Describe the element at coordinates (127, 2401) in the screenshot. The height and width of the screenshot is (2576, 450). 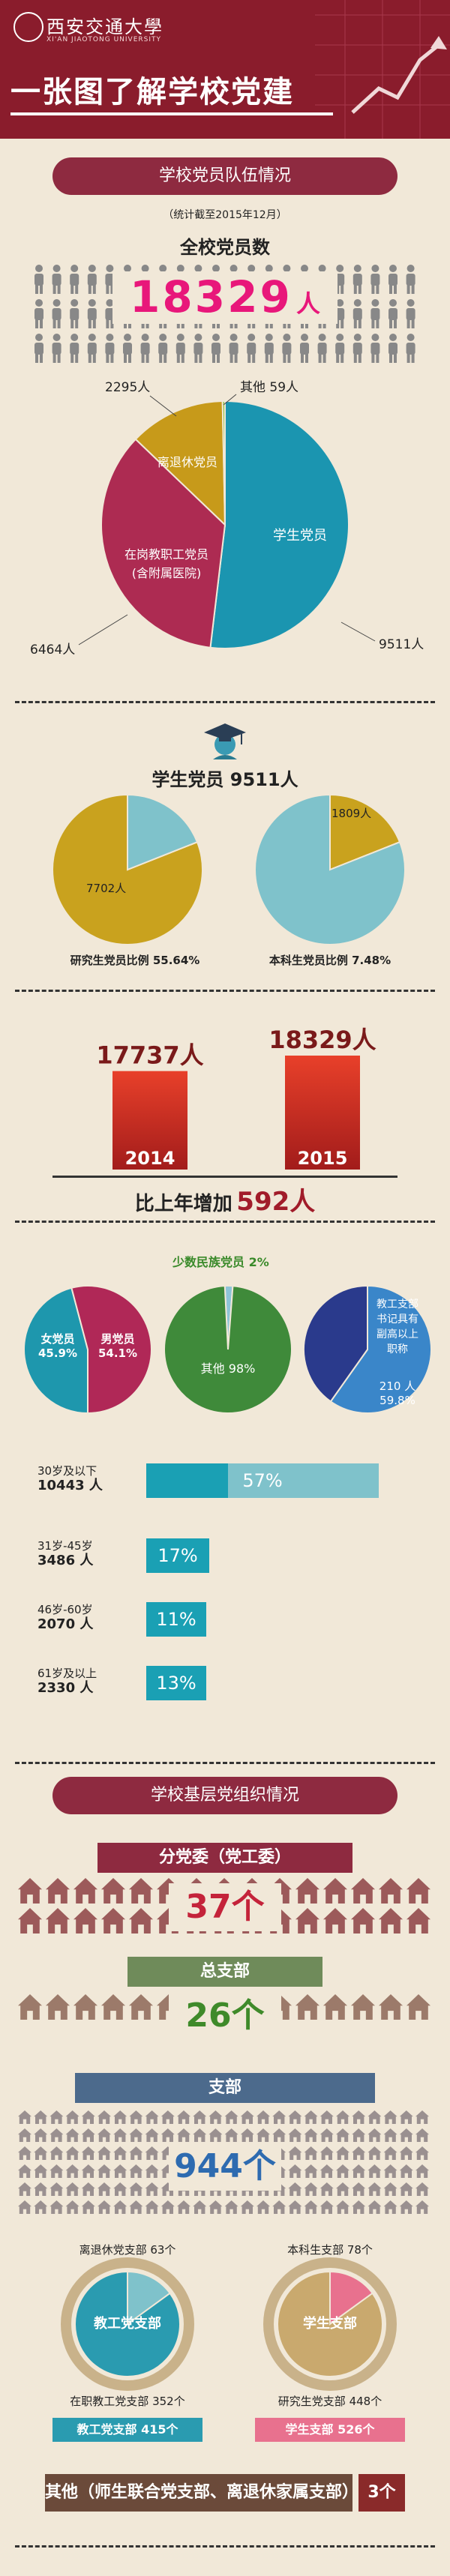
I see `active-teacher-branch-label: 在职教工党支部 352个` at that location.